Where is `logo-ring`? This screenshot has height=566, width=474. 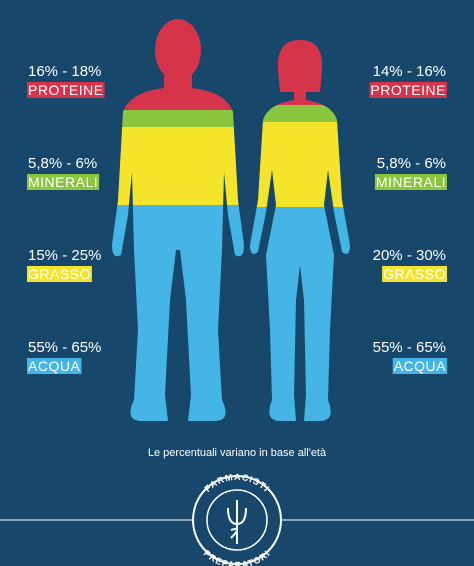 logo-ring is located at coordinates (237, 520).